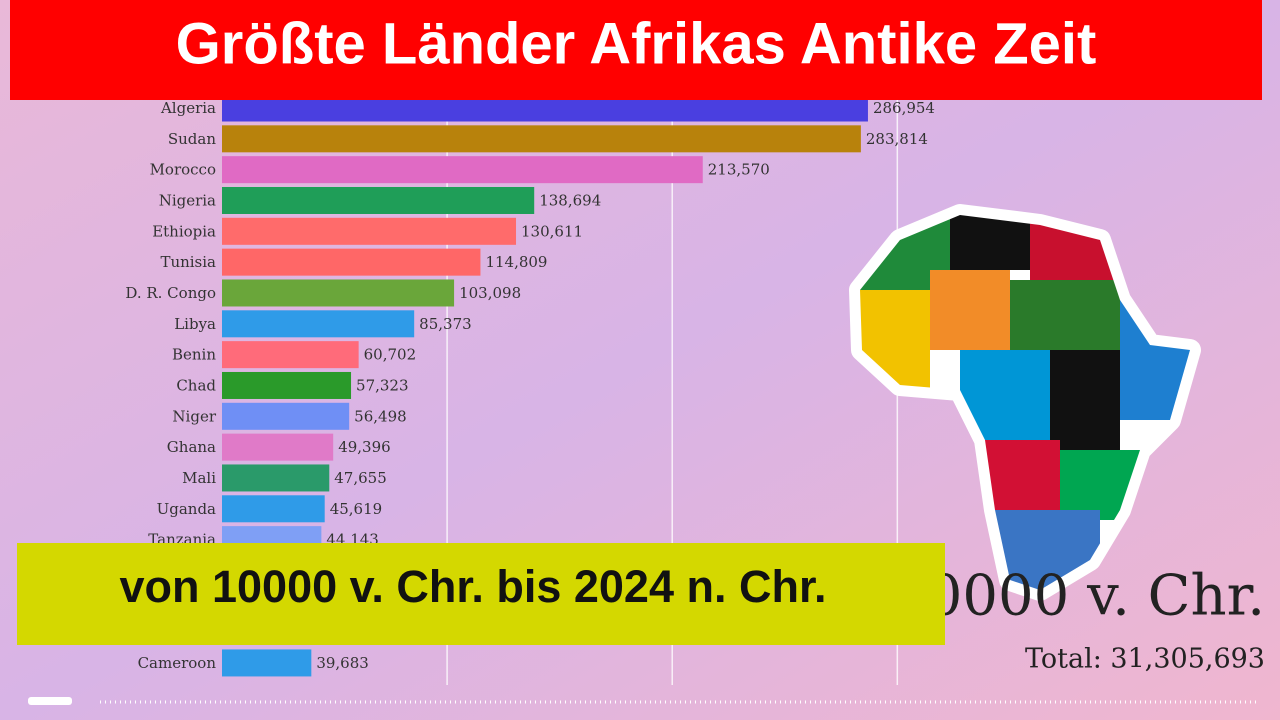 The image size is (1280, 720). I want to click on category-label: Chad, so click(196, 385).